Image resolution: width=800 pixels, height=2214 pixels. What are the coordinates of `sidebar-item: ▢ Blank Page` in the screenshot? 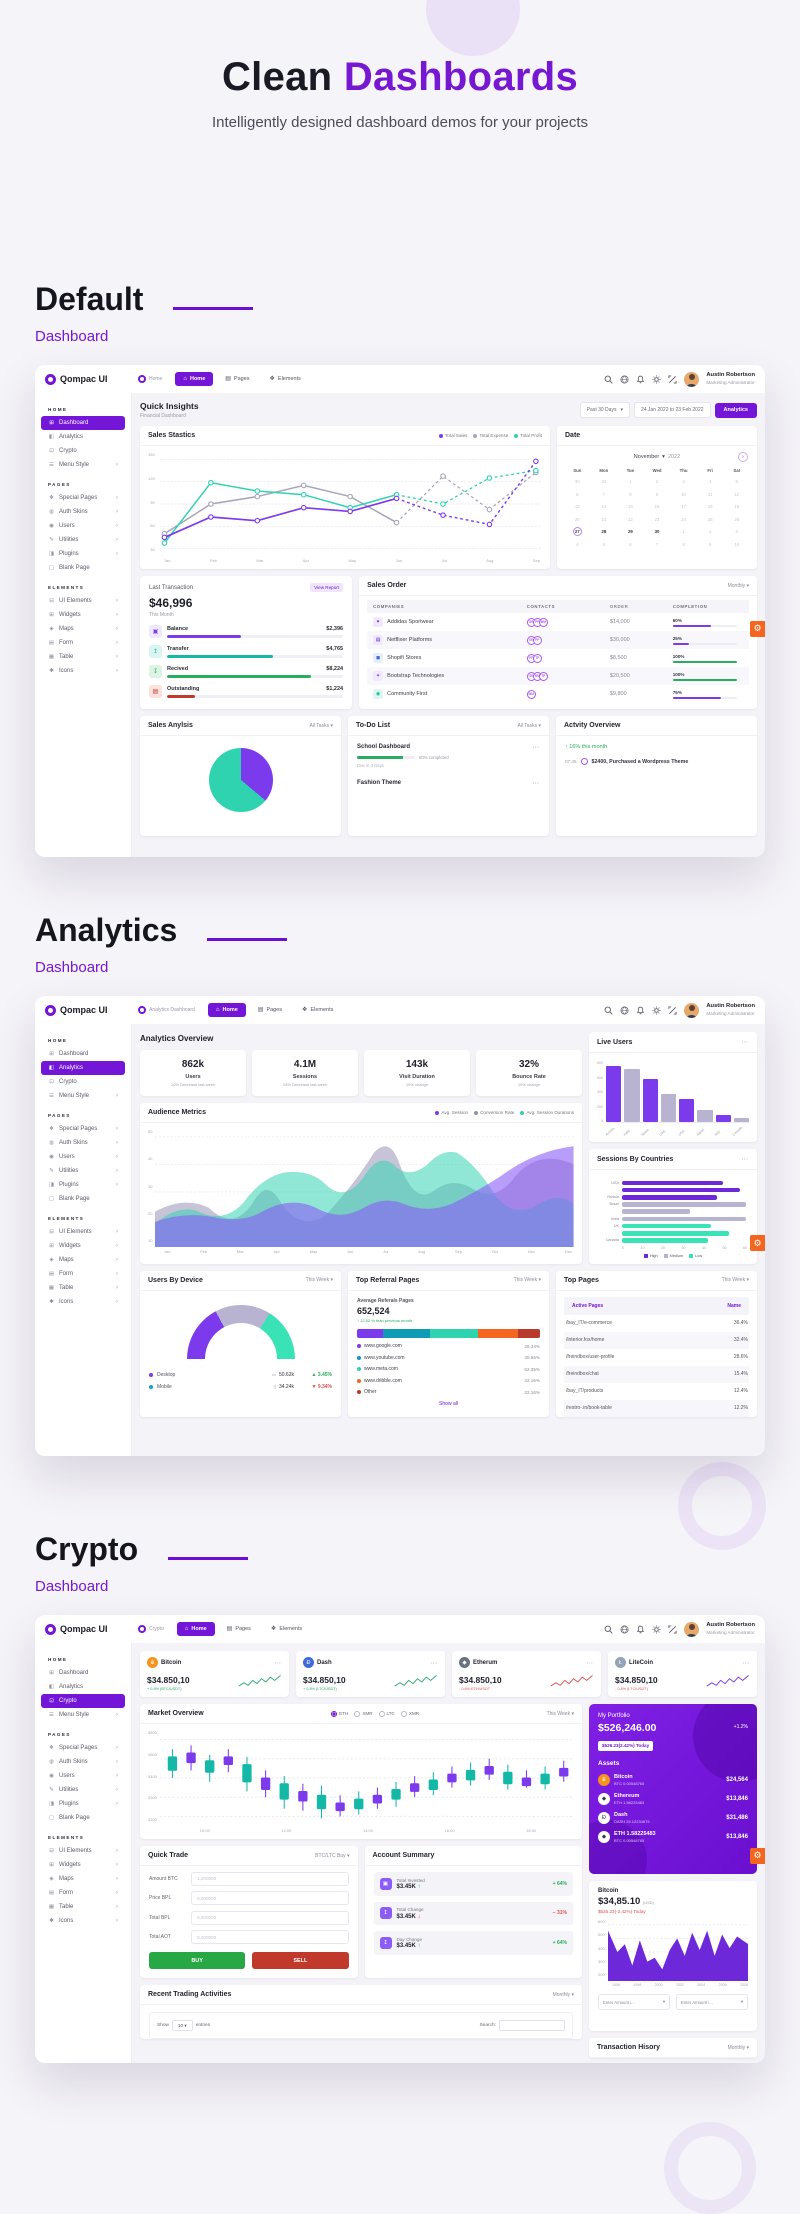 It's located at (83, 568).